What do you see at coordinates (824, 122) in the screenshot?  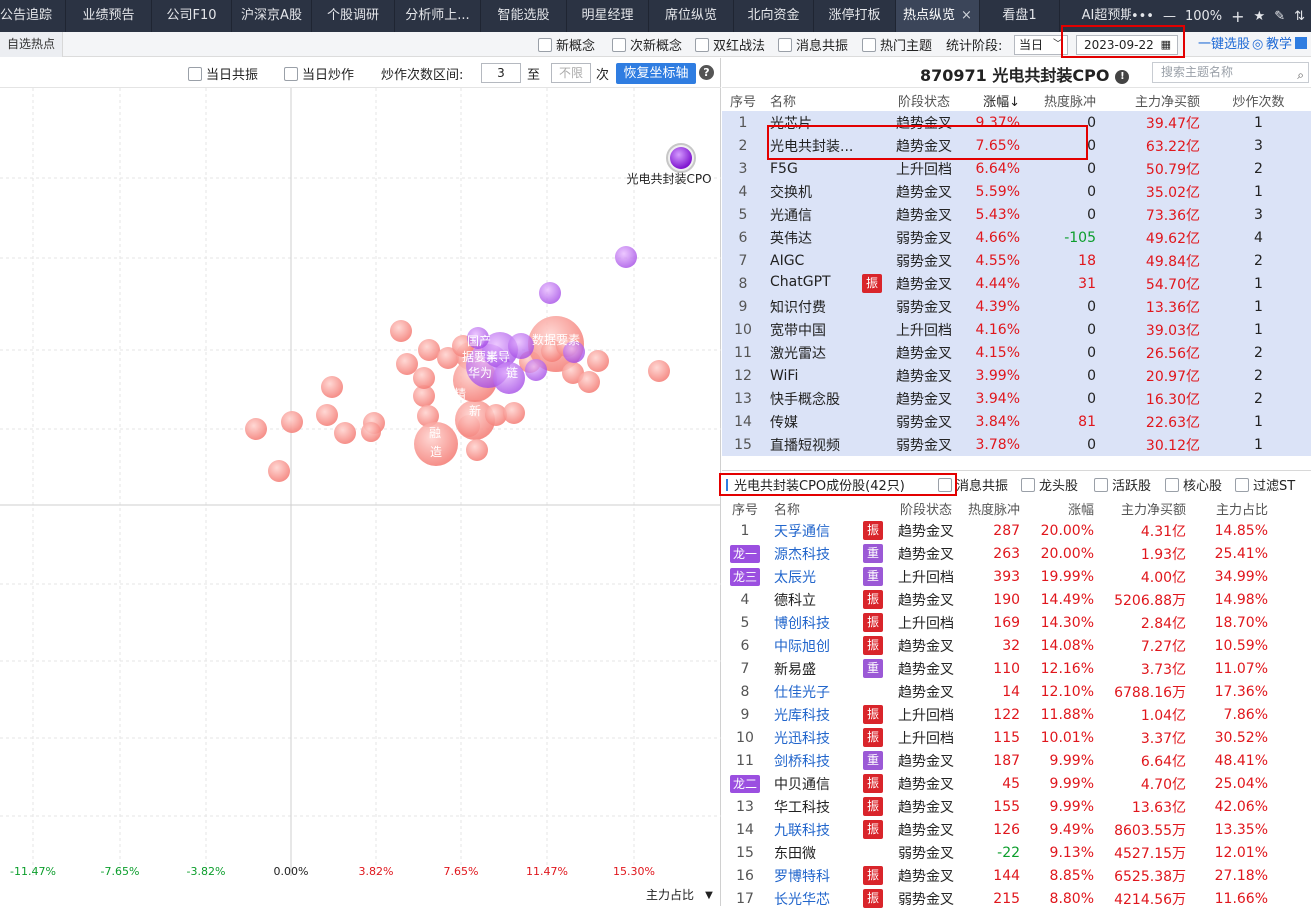 I see `concept-name: 光芯片` at bounding box center [824, 122].